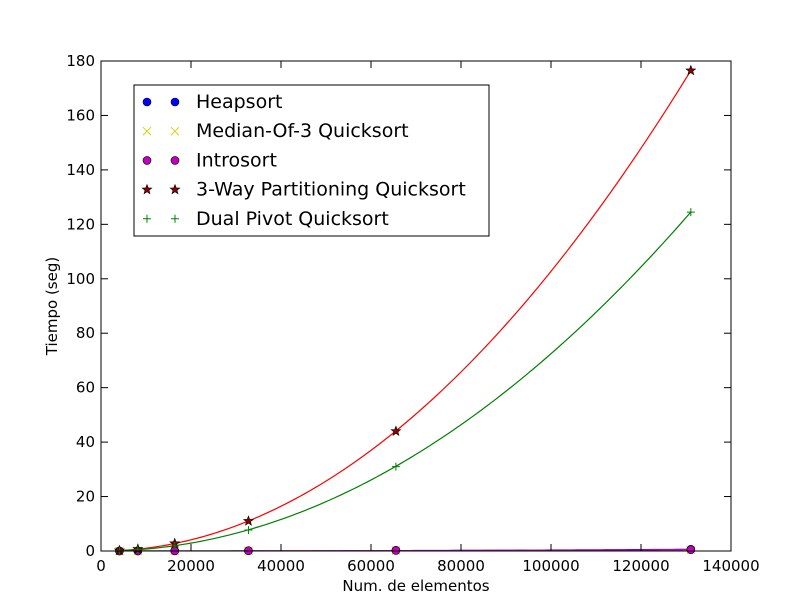 The height and width of the screenshot is (612, 812). Describe the element at coordinates (730, 566) in the screenshot. I see `x-tick-label: 140000` at that location.